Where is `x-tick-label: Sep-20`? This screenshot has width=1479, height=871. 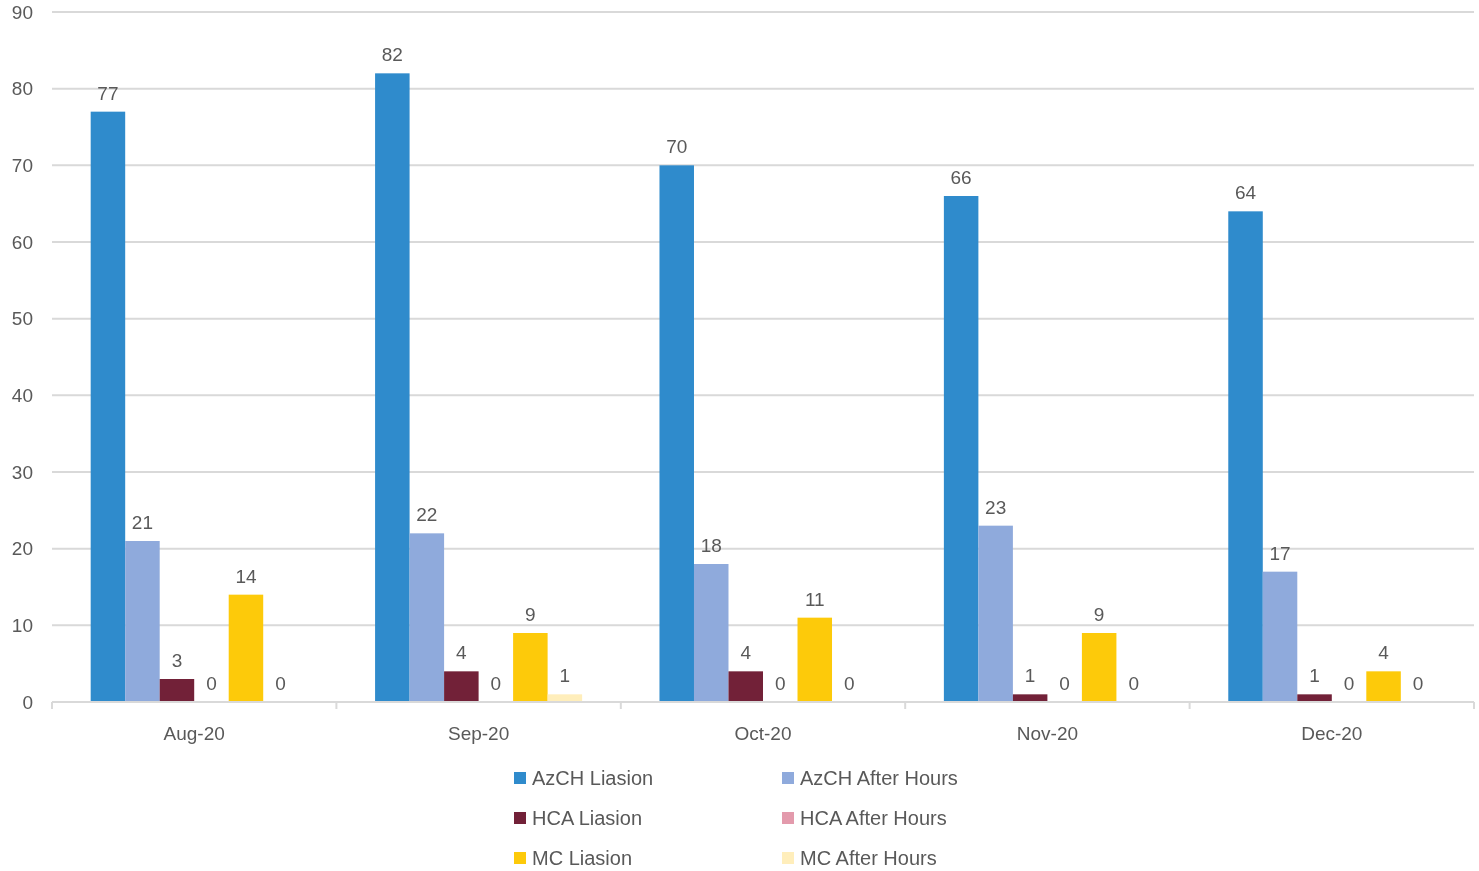 x-tick-label: Sep-20 is located at coordinates (478, 733).